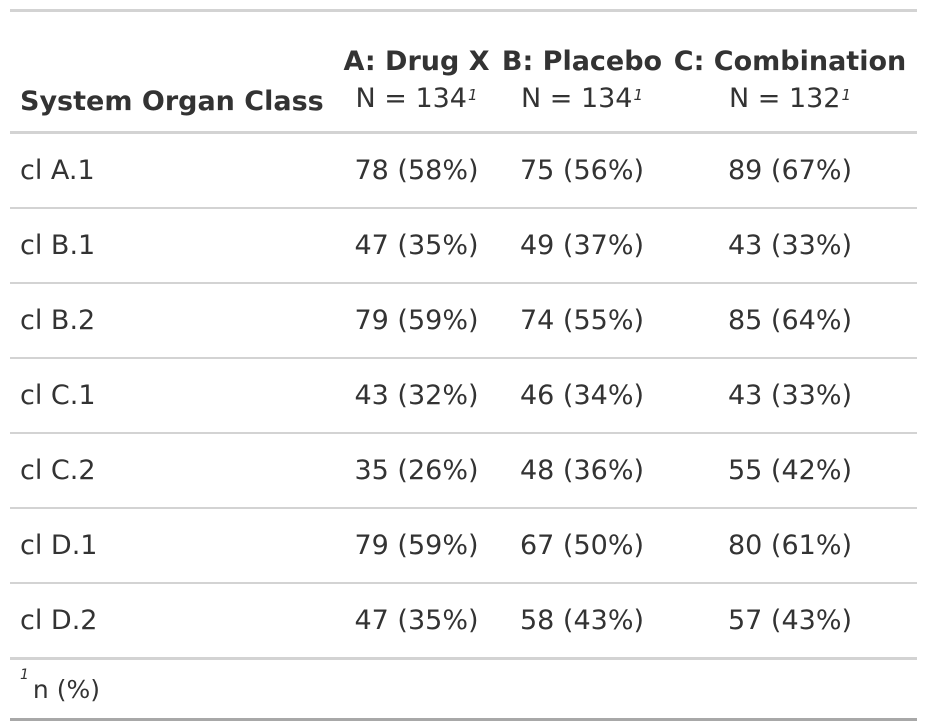 The image size is (926, 724). Describe the element at coordinates (790, 471) in the screenshot. I see `cell-combination: 55 (42%)` at that location.